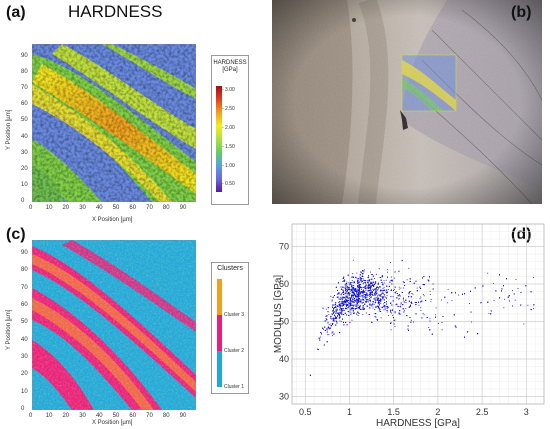 The image size is (550, 429). Describe the element at coordinates (66, 416) in the screenshot. I see `panel-c-xtick: 20` at that location.